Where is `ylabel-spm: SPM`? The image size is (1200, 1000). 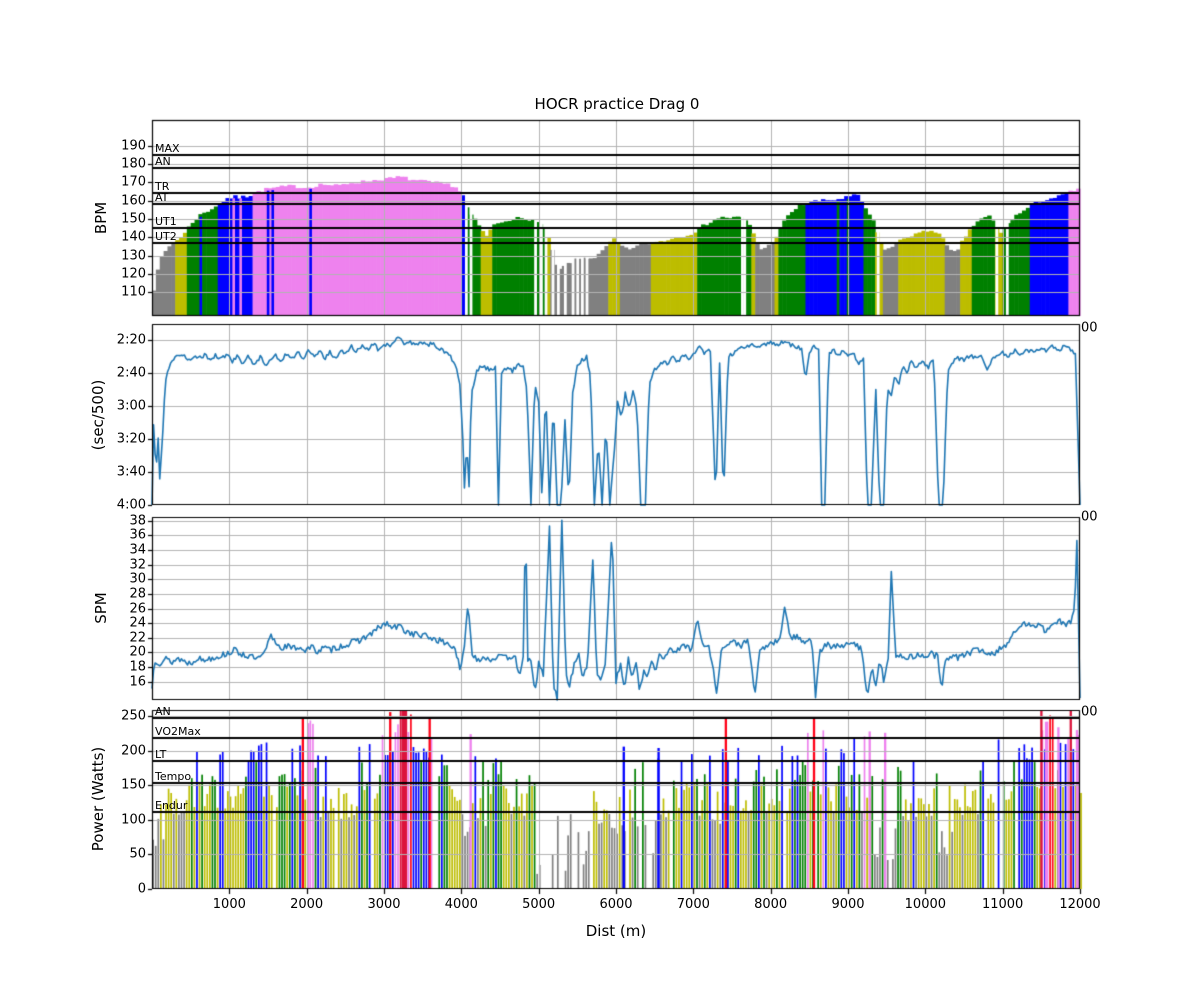 ylabel-spm: SPM is located at coordinates (101, 608).